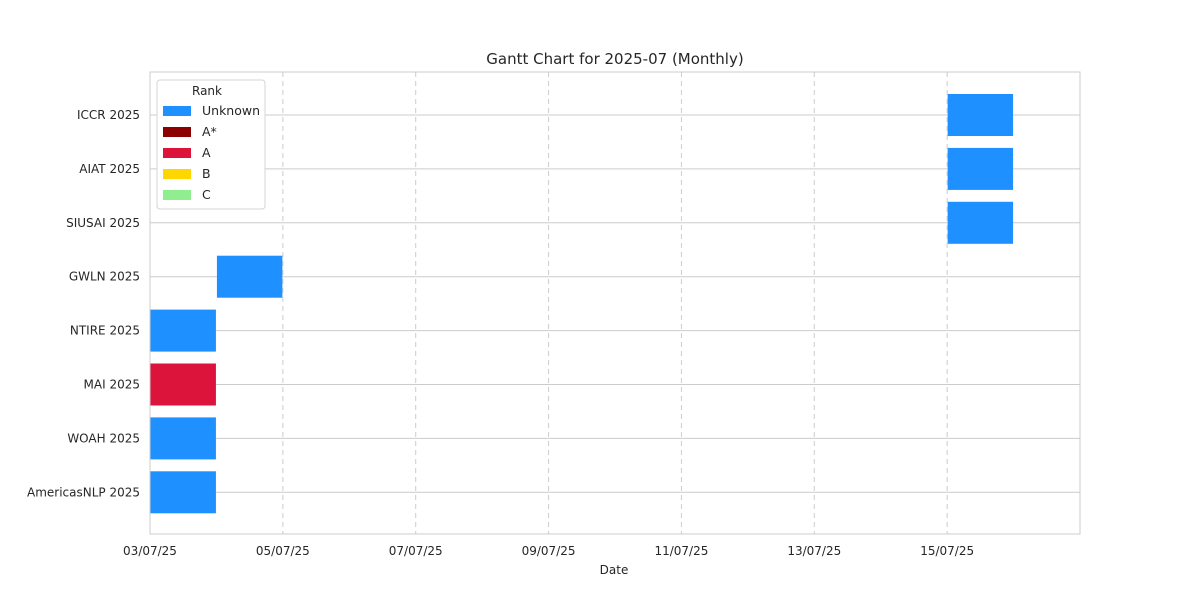 The width and height of the screenshot is (1200, 600). What do you see at coordinates (681, 551) in the screenshot?
I see `x-tick-label: 11/07/25` at bounding box center [681, 551].